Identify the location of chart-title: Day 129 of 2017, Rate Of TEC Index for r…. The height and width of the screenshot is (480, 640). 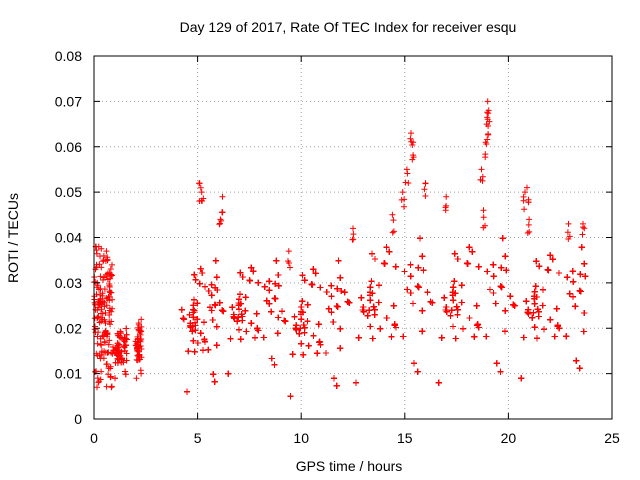
(348, 27).